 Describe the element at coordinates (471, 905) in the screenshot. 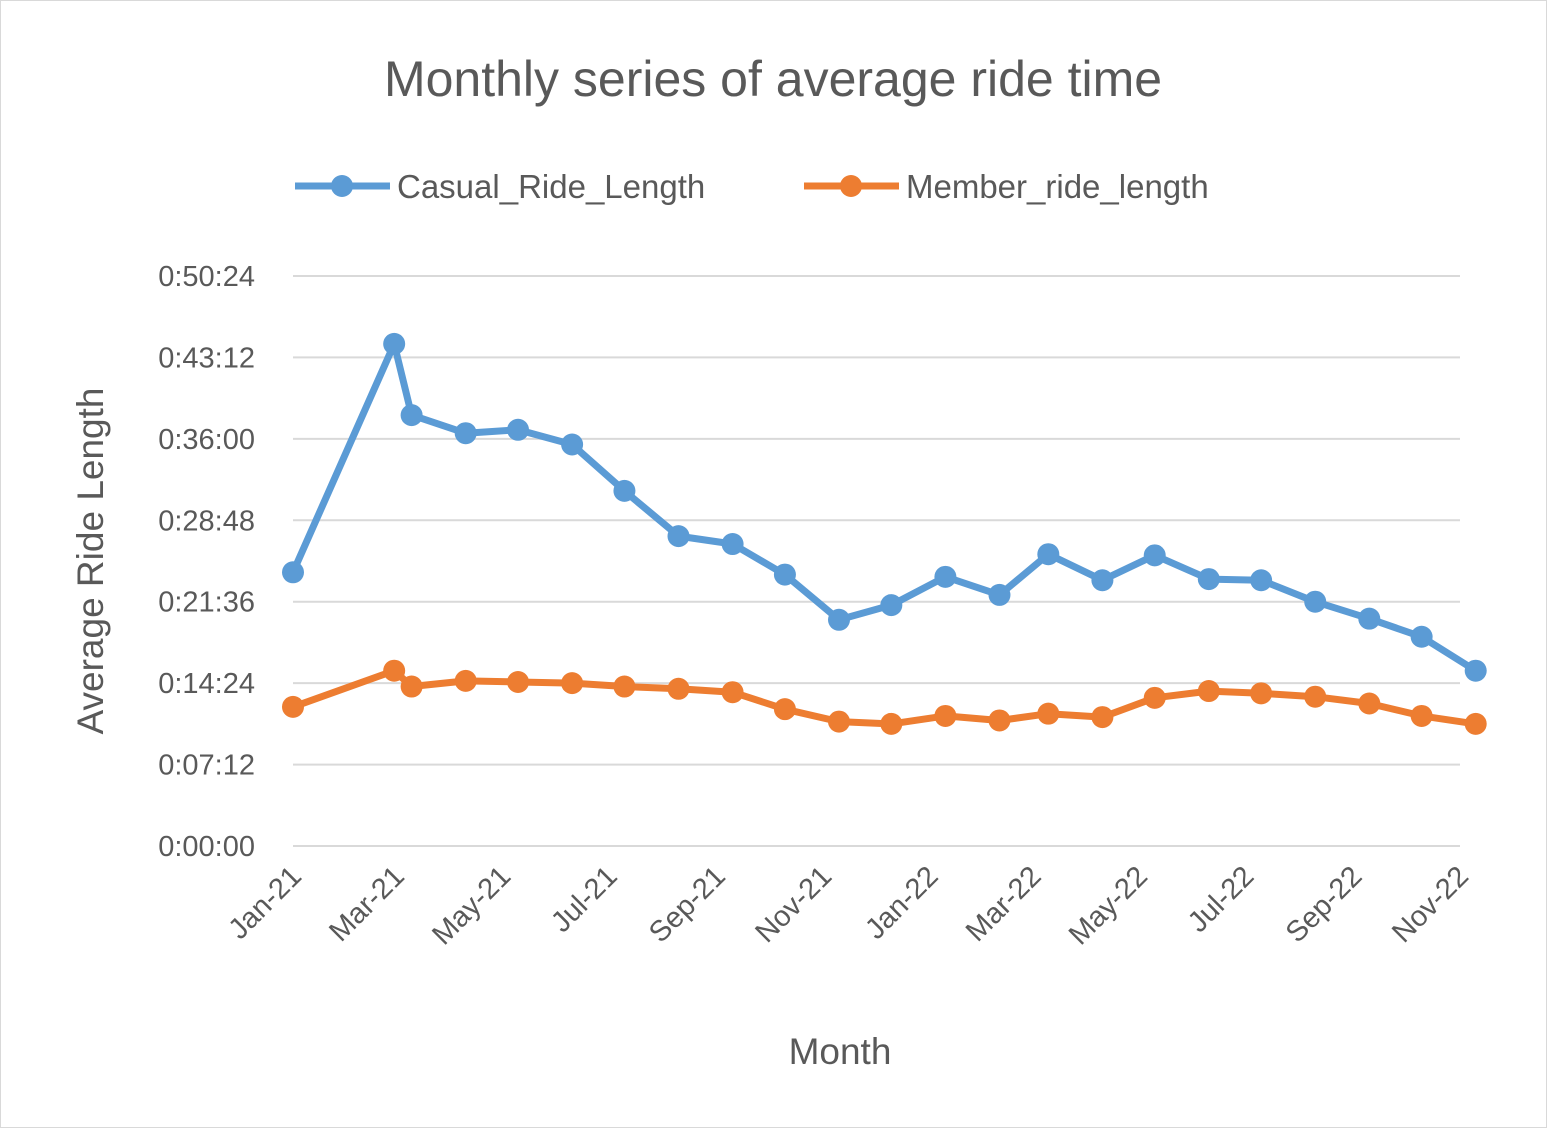

I see `x-tick-label: May-21` at that location.